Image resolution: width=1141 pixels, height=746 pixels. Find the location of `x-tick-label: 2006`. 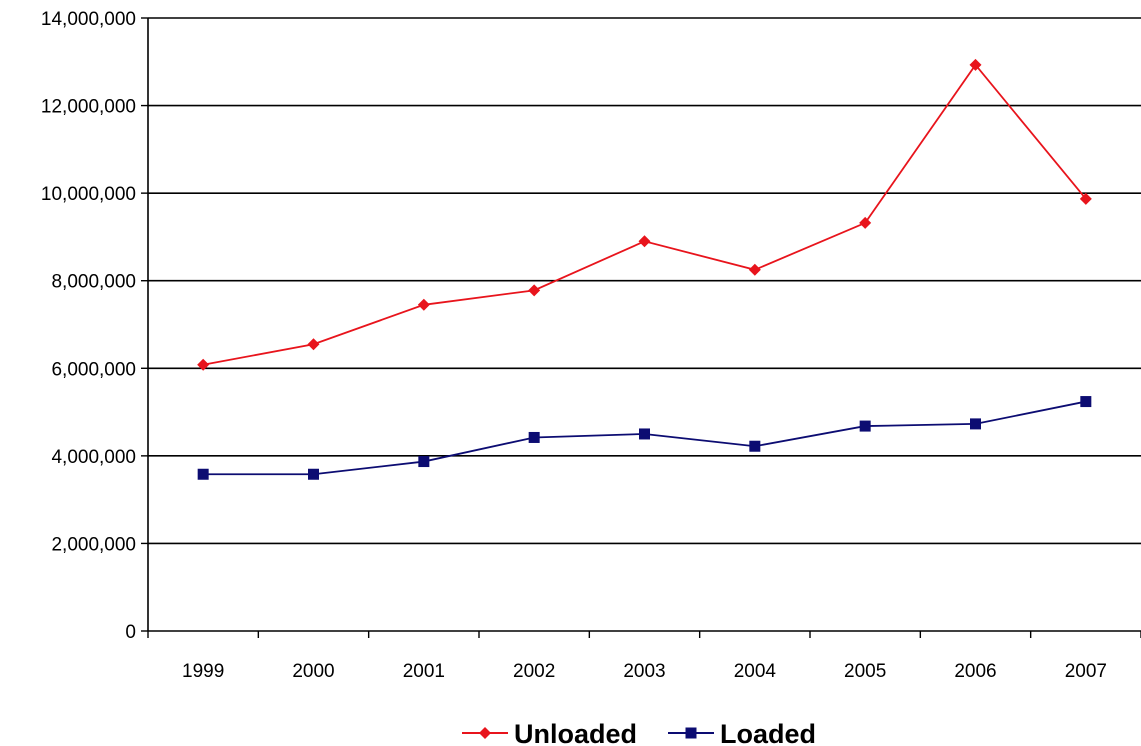

x-tick-label: 2006 is located at coordinates (975, 671).